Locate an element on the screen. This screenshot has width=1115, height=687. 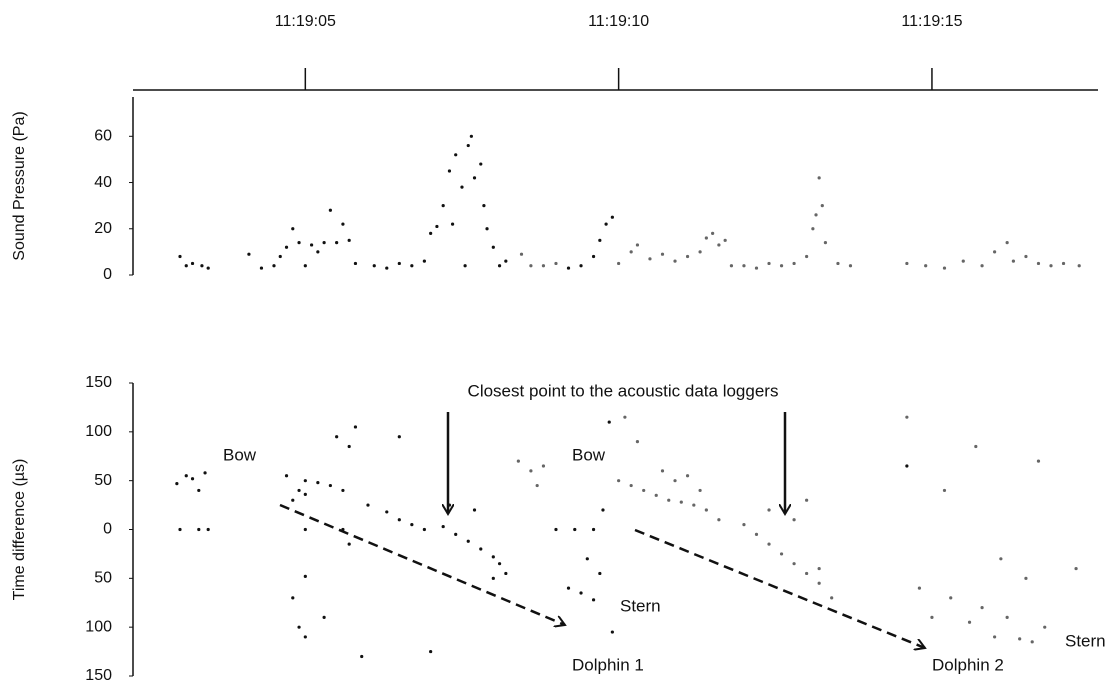
y-axis-label: Time difference (µs) is located at coordinates (19, 530).